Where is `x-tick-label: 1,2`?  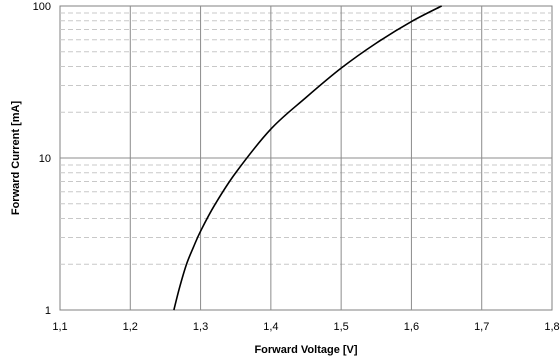
x-tick-label: 1,2 is located at coordinates (130, 327).